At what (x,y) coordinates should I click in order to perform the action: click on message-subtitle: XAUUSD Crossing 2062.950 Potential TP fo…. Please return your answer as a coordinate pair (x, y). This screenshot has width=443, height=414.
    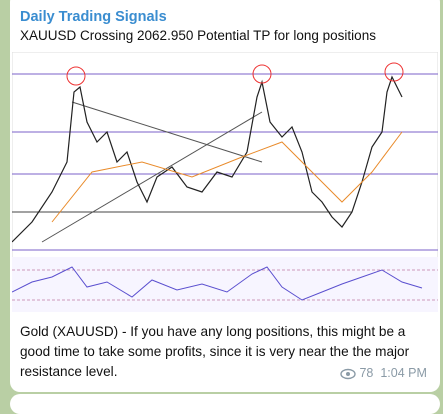
    Looking at the image, I should click on (198, 35).